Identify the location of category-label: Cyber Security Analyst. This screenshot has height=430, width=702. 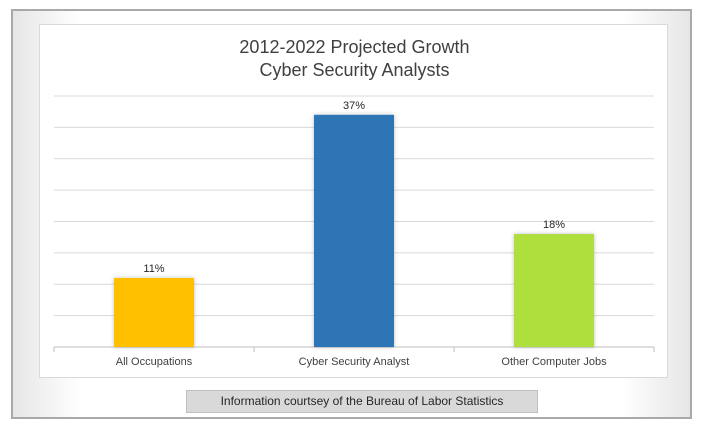
(354, 362).